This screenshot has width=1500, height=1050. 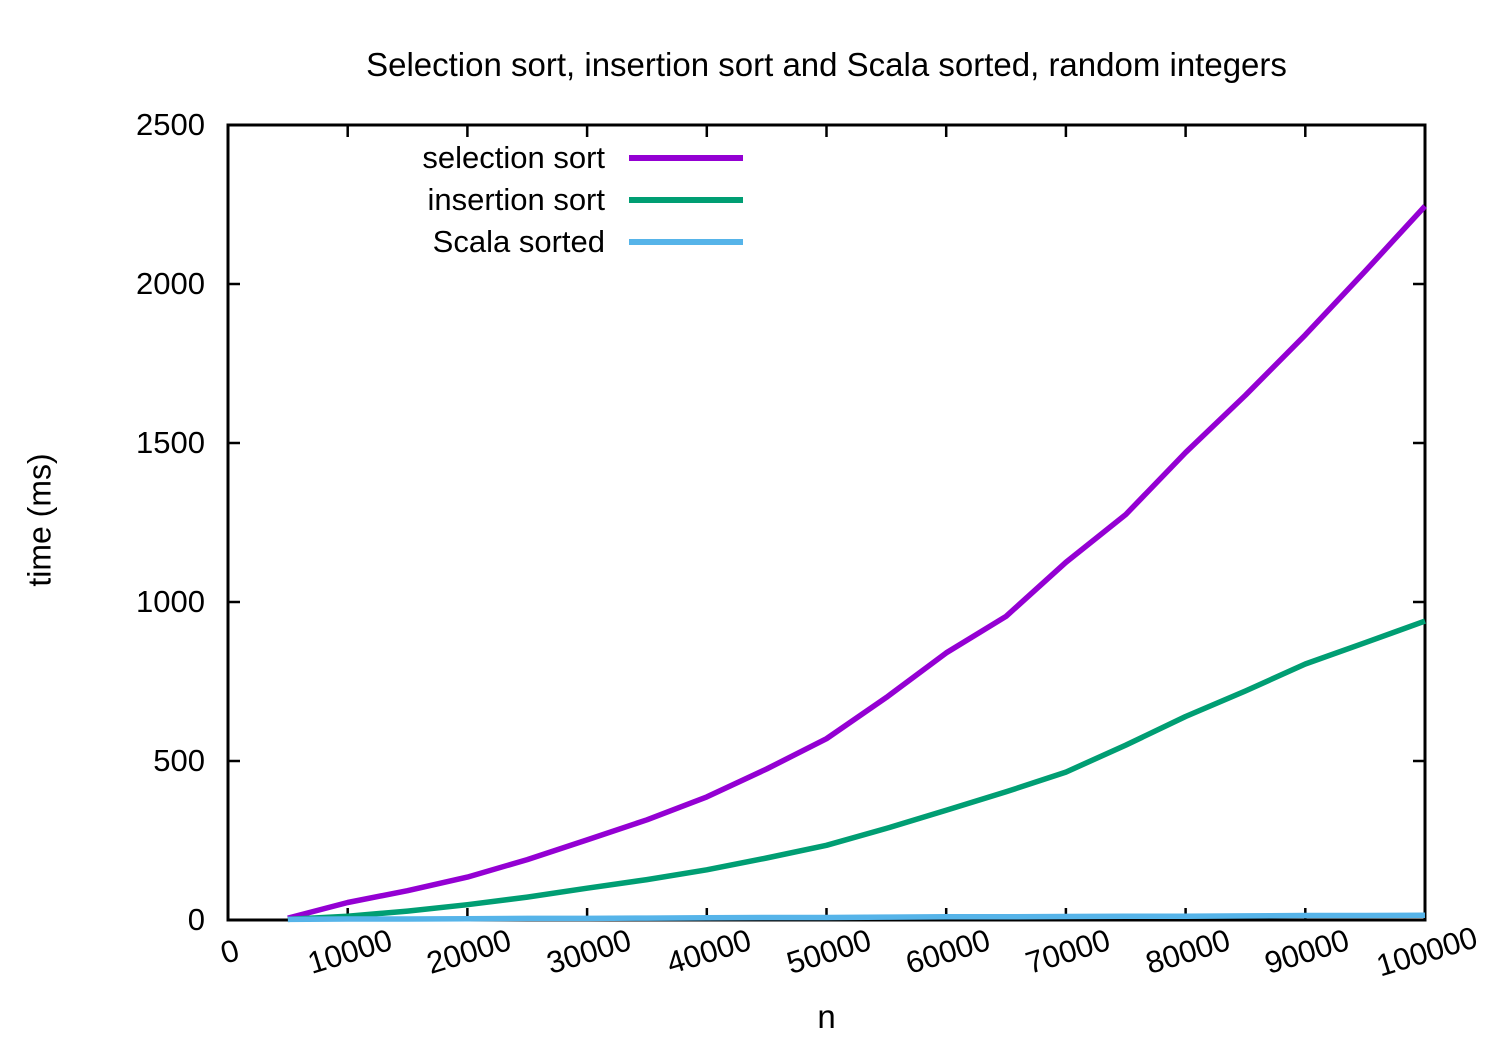 I want to click on legend-label-insertion-sort: insertion sort, so click(x=516, y=199).